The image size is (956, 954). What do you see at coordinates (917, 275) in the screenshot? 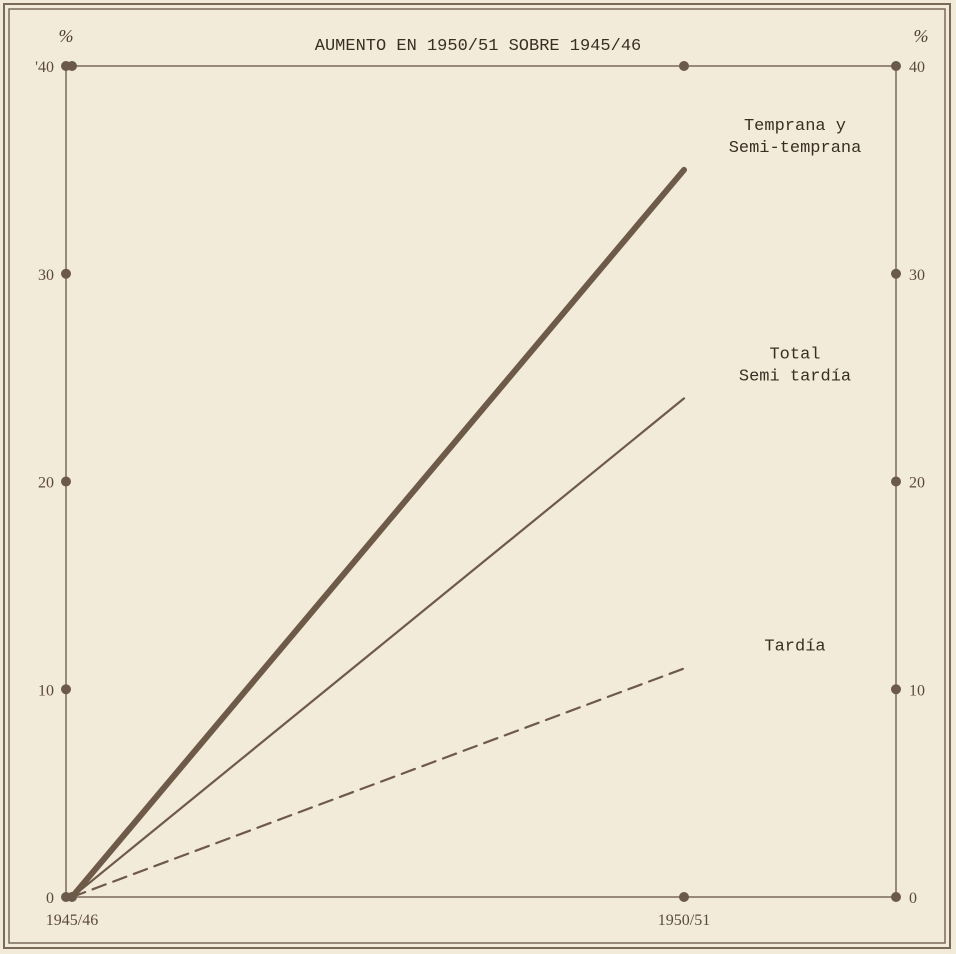
I see `y-tick-label-right: 30` at bounding box center [917, 275].